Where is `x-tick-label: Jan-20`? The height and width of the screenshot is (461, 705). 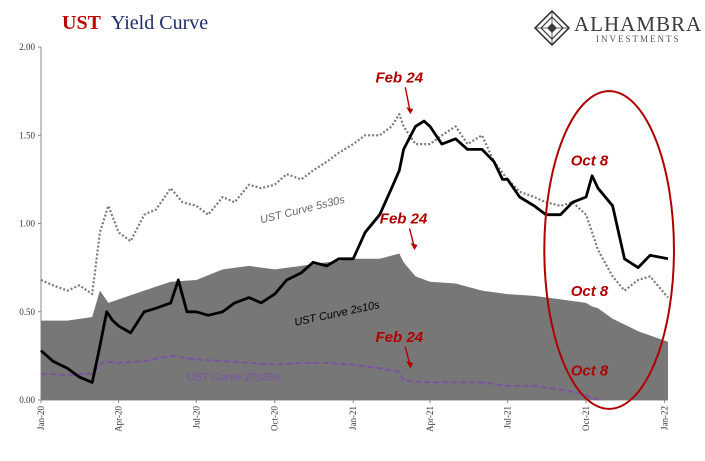 x-tick-label: Jan-20 is located at coordinates (41, 418).